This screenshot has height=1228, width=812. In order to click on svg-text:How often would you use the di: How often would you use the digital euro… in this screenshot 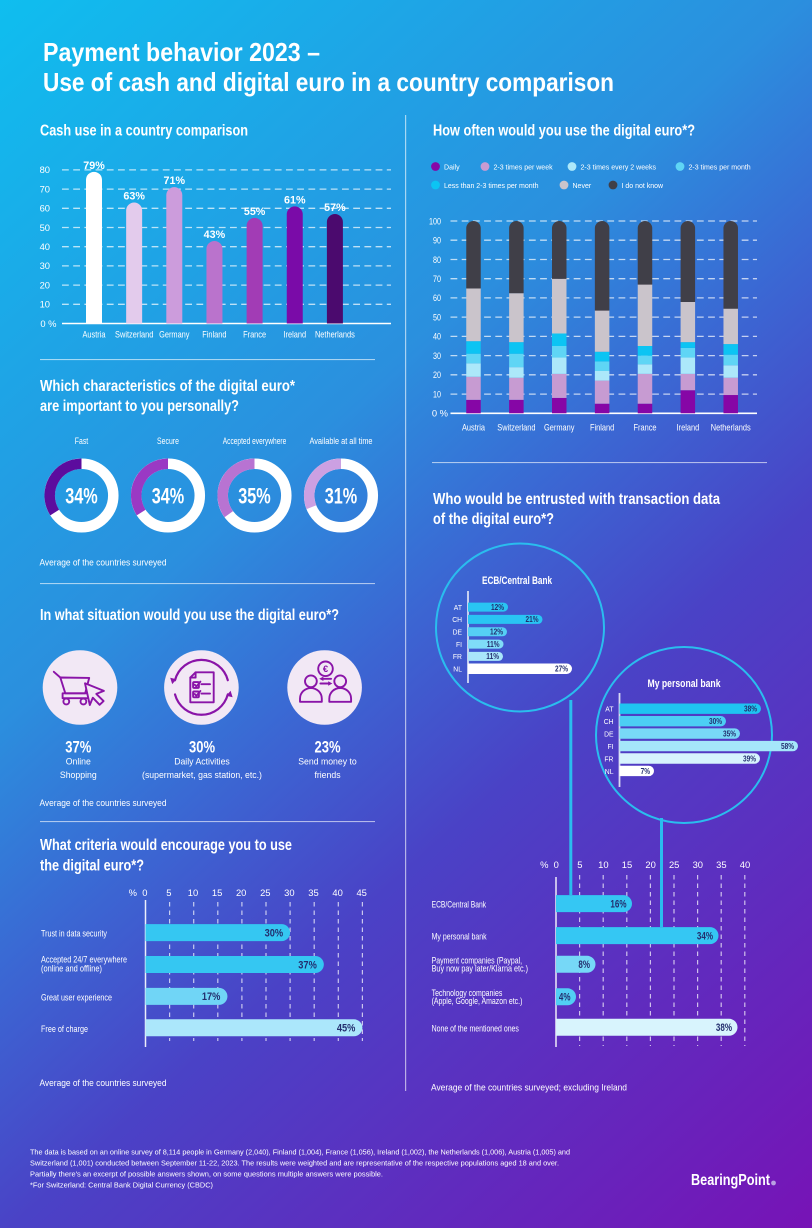, I will do `click(564, 131)`.